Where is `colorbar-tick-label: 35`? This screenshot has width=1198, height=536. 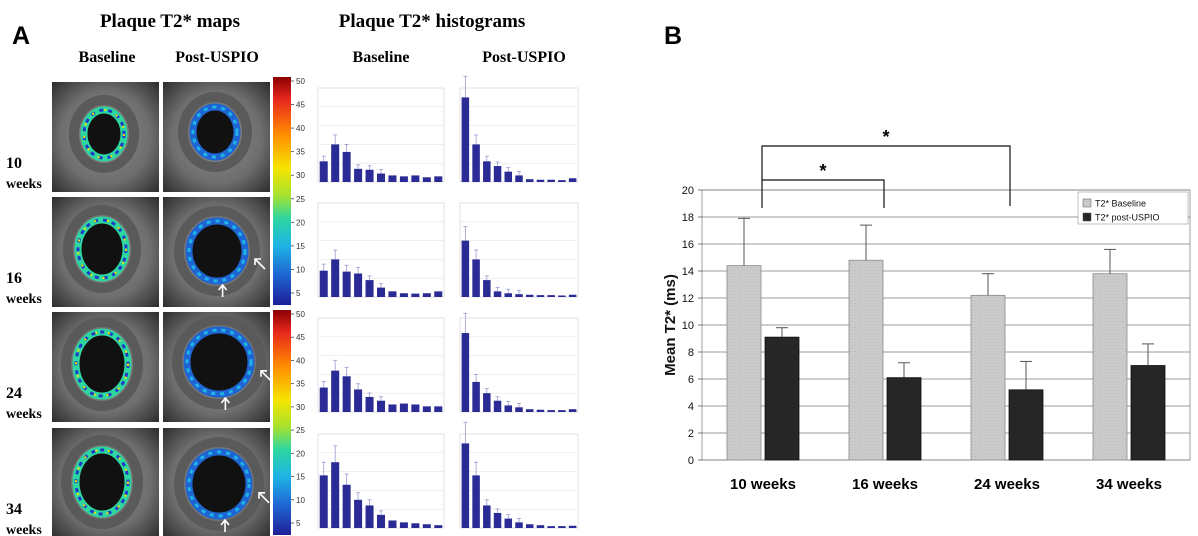
colorbar-tick-label: 35 is located at coordinates (300, 384).